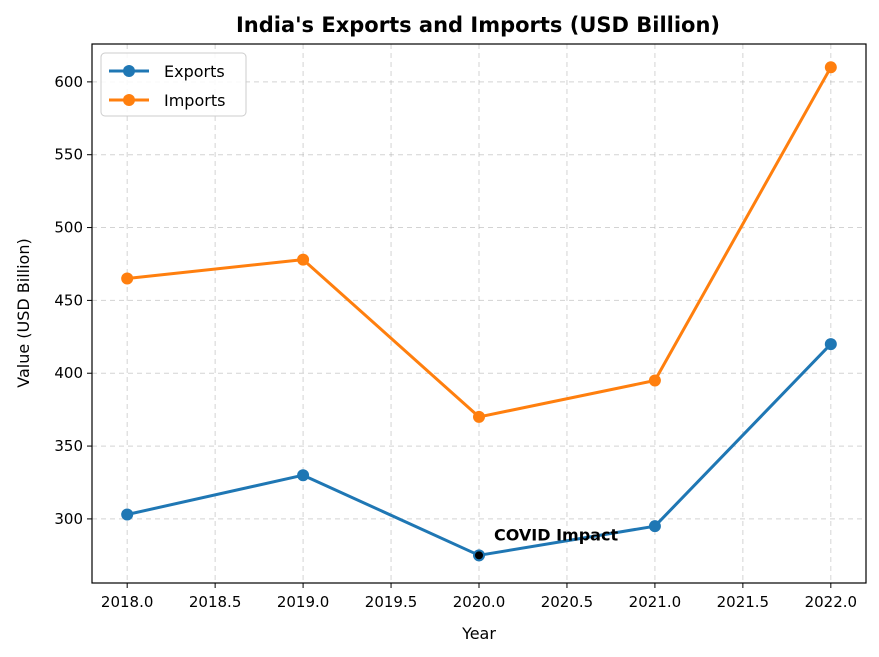  What do you see at coordinates (68, 373) in the screenshot?
I see `y-tick-label: 400` at bounding box center [68, 373].